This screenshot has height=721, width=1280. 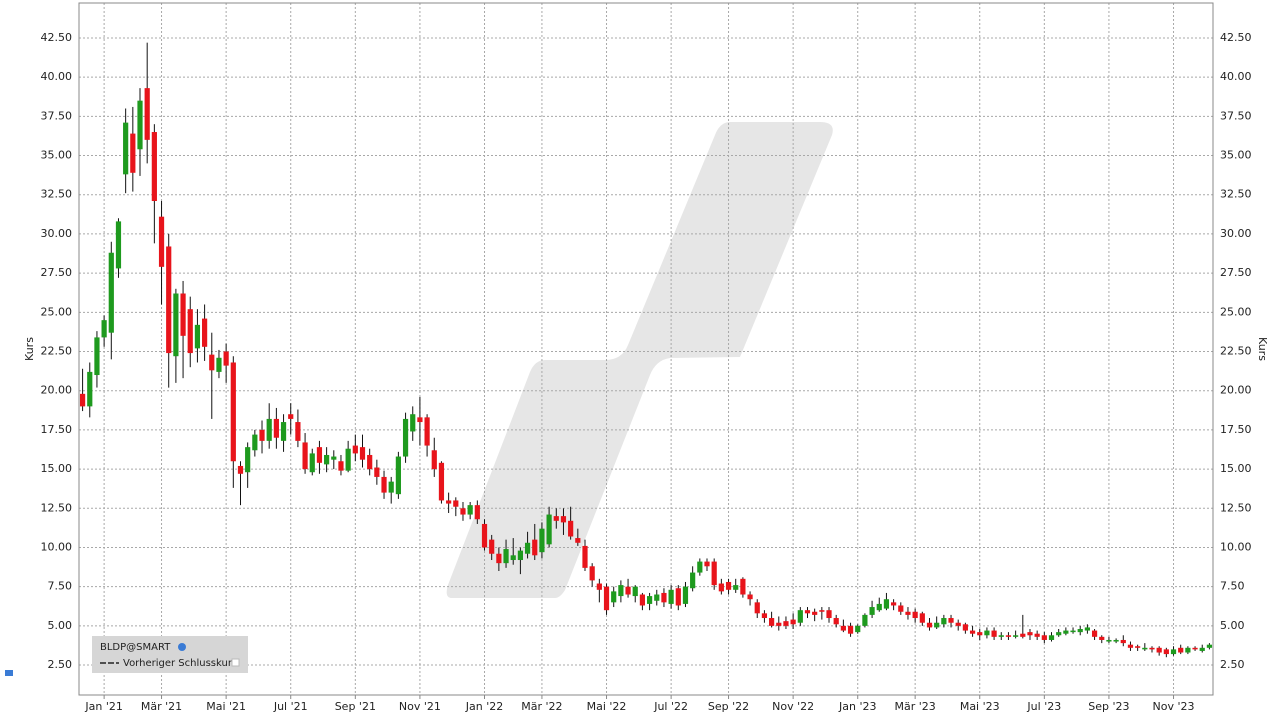 I want to click on y-tick-label: 37.50, so click(x=57, y=115).